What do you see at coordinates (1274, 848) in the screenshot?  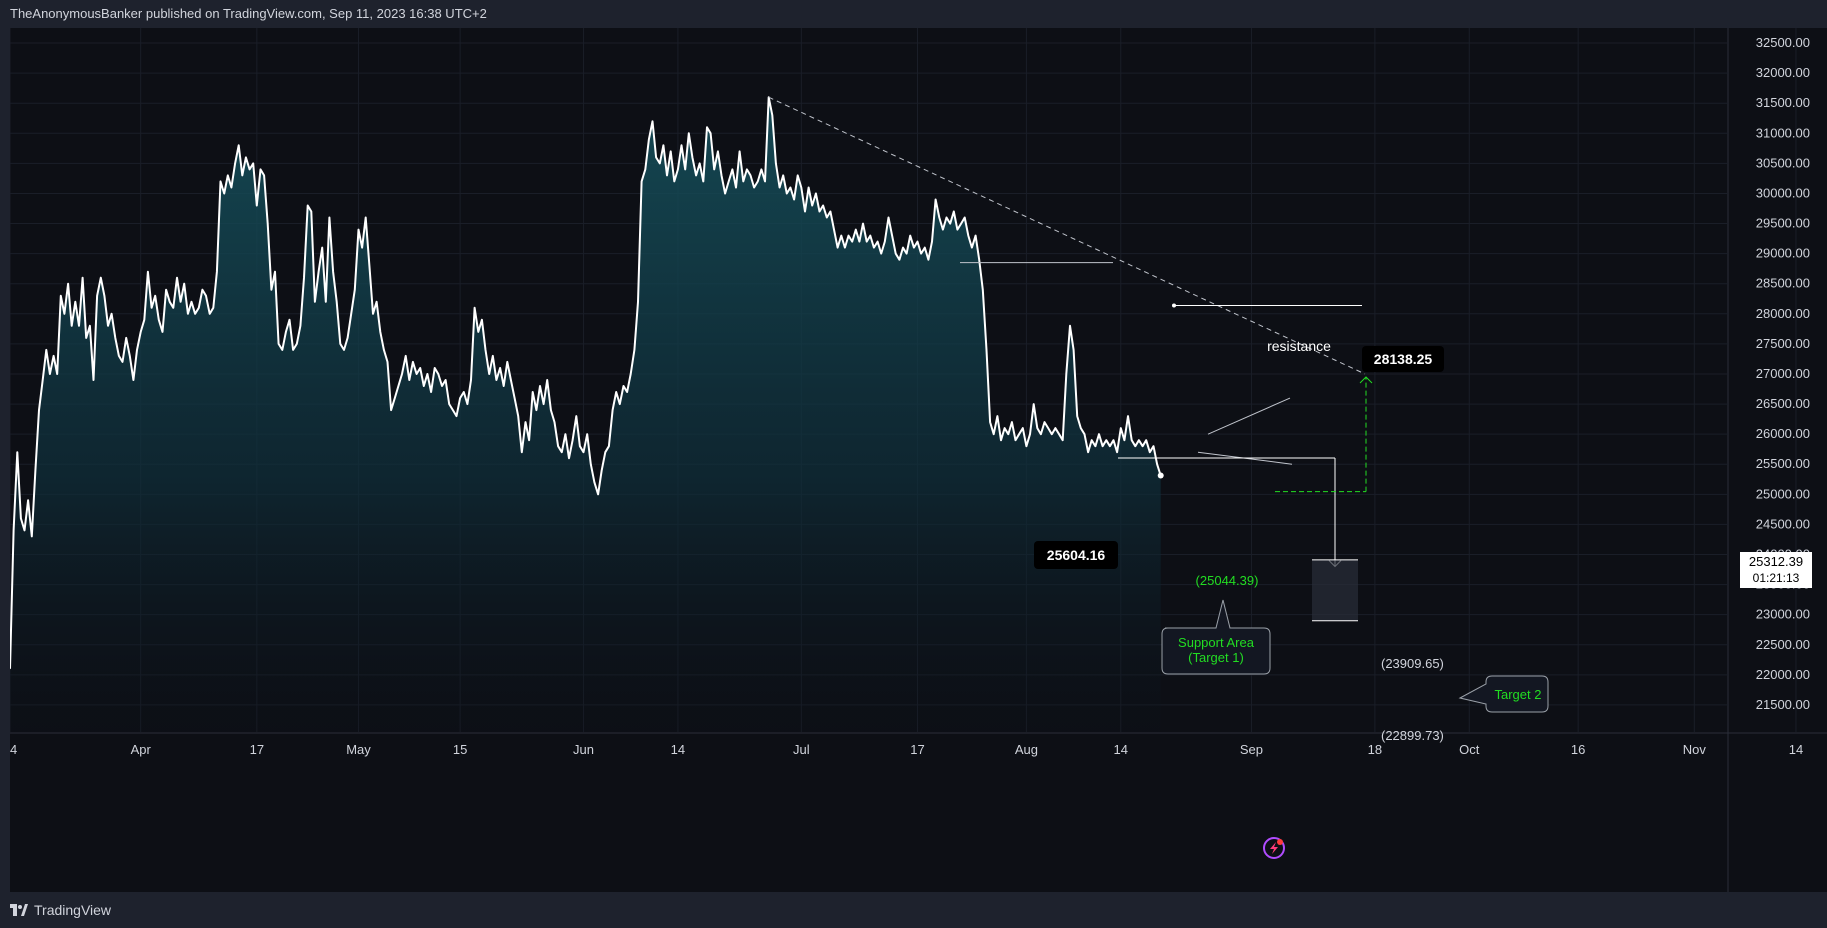 I see `lightning-icon` at bounding box center [1274, 848].